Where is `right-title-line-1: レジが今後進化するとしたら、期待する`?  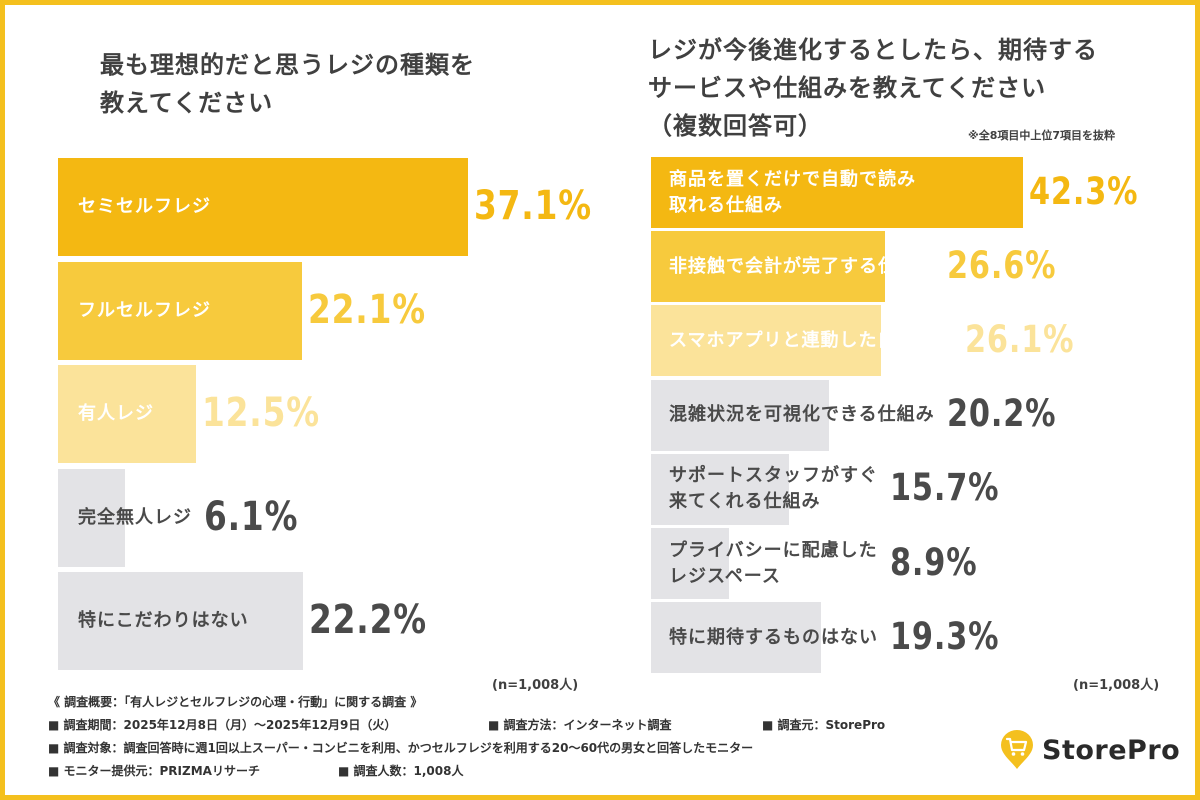 right-title-line-1: レジが今後進化するとしたら、期待する is located at coordinates (873, 50).